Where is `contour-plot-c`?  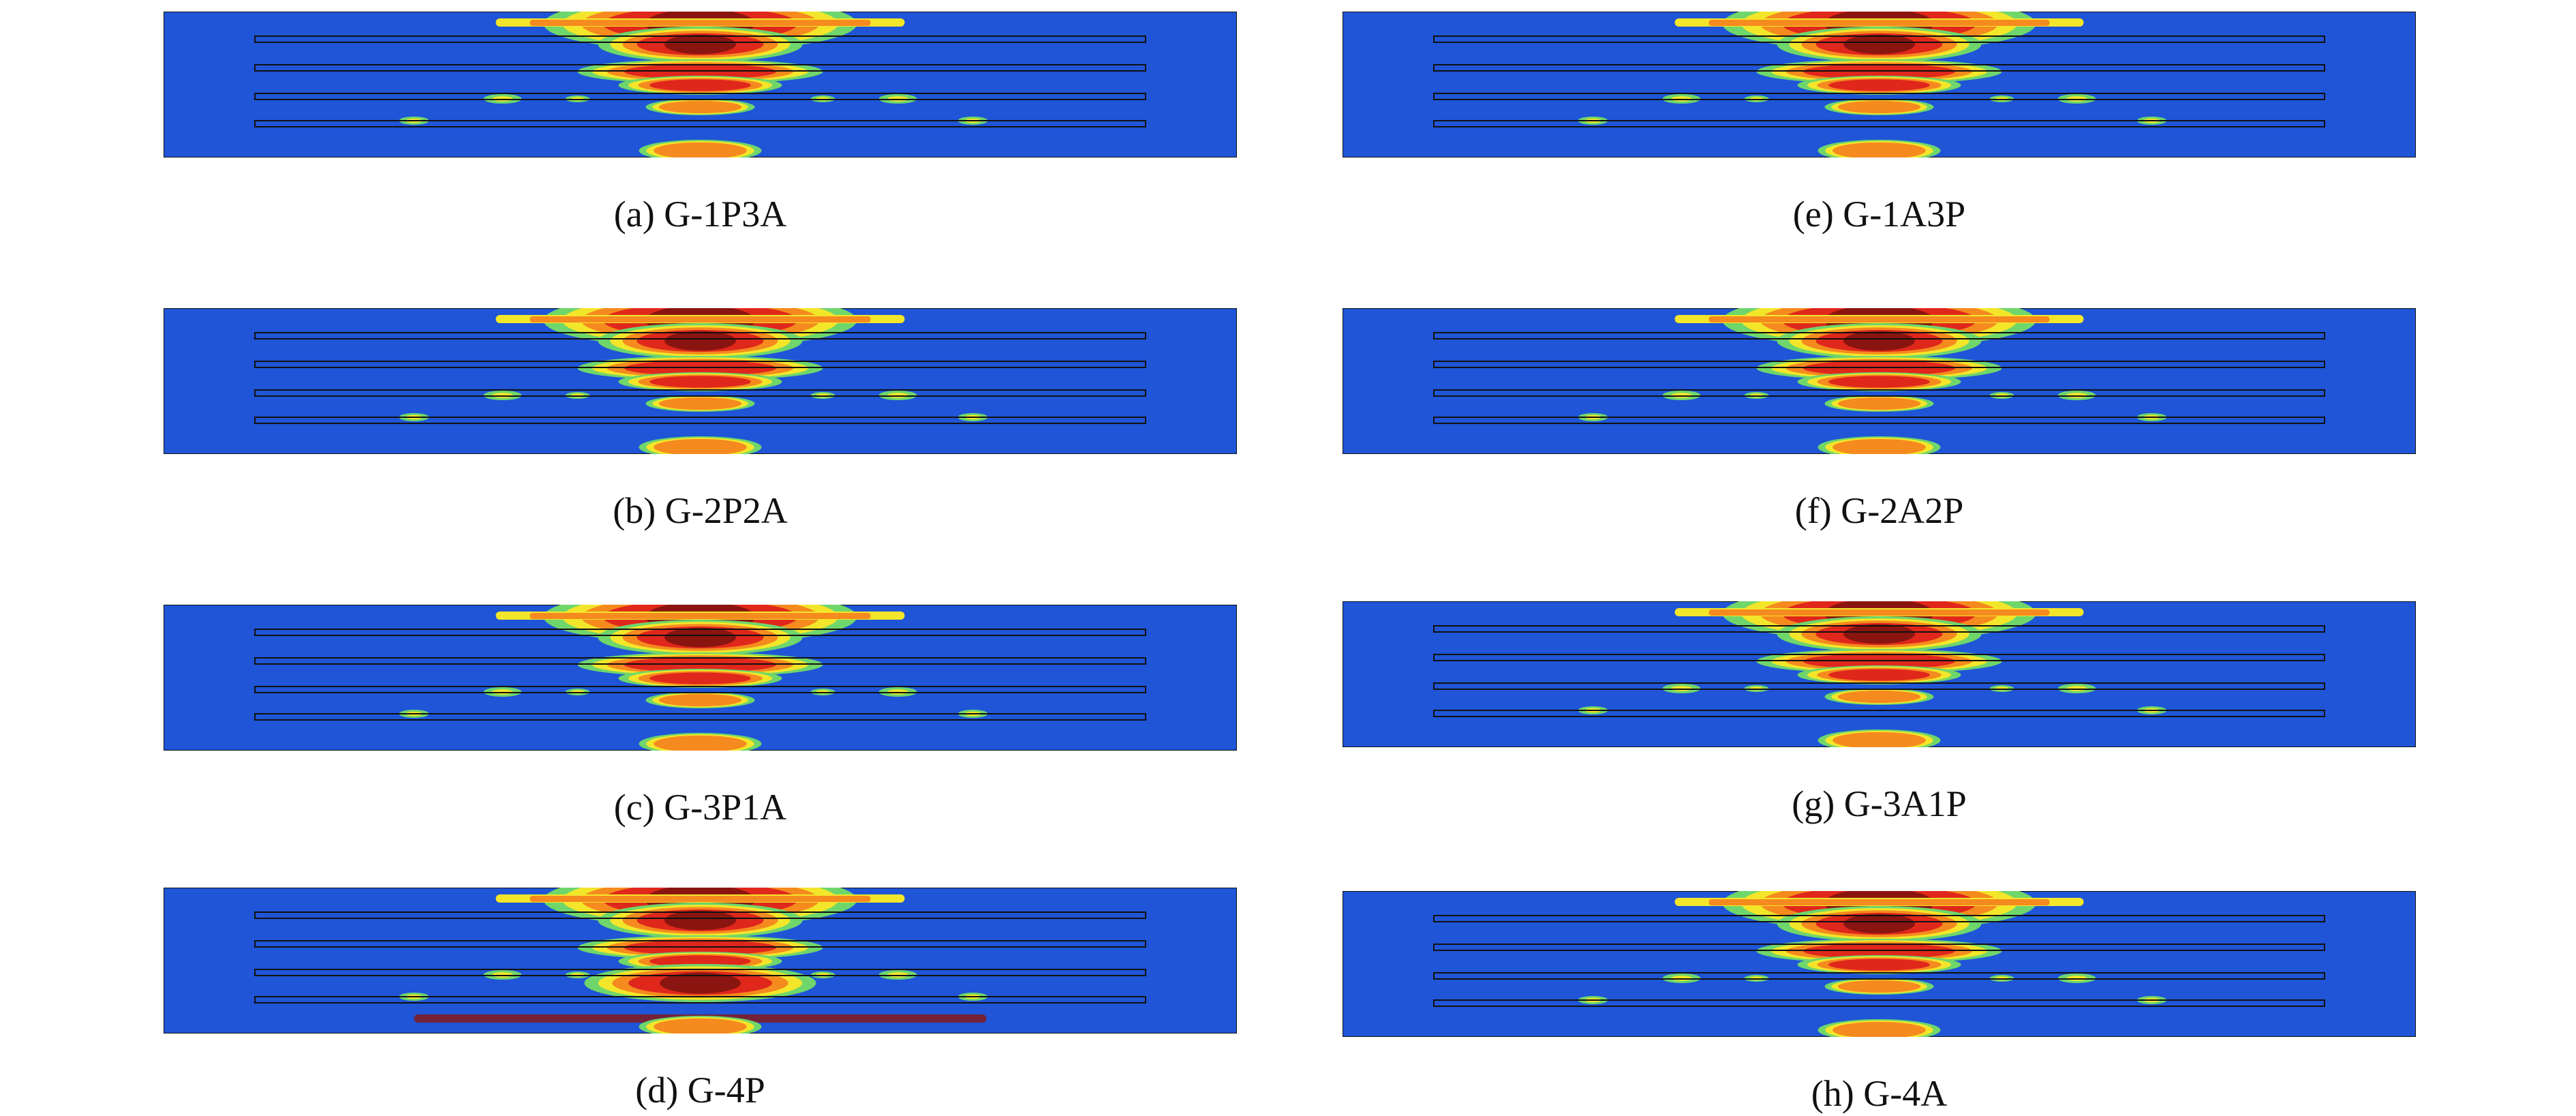 contour-plot-c is located at coordinates (700, 678).